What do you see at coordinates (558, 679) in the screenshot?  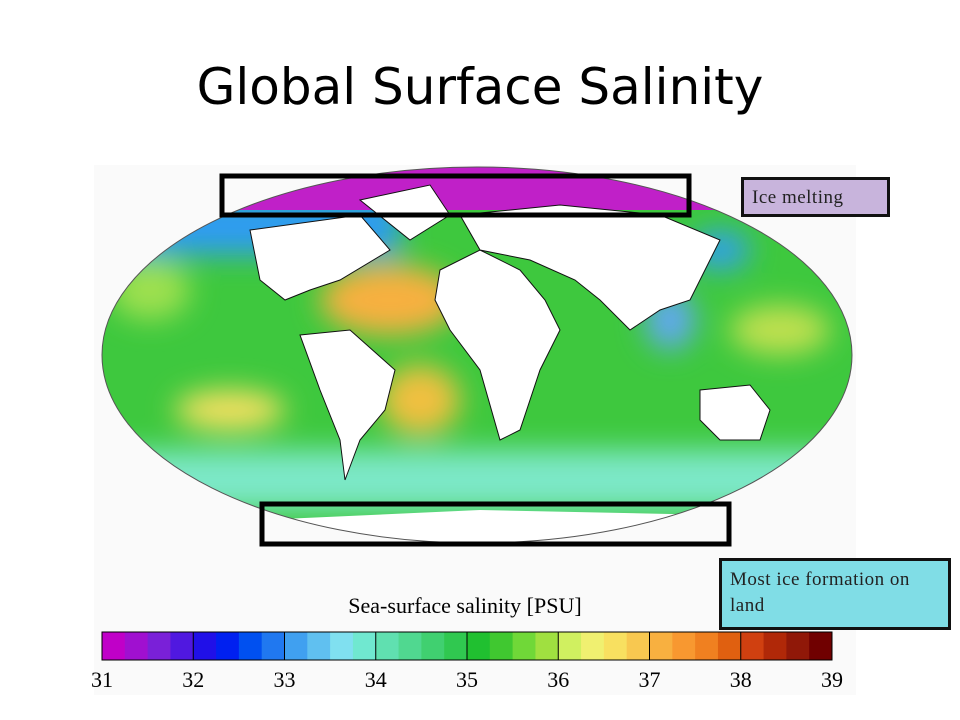 I see `tick-label: 36` at bounding box center [558, 679].